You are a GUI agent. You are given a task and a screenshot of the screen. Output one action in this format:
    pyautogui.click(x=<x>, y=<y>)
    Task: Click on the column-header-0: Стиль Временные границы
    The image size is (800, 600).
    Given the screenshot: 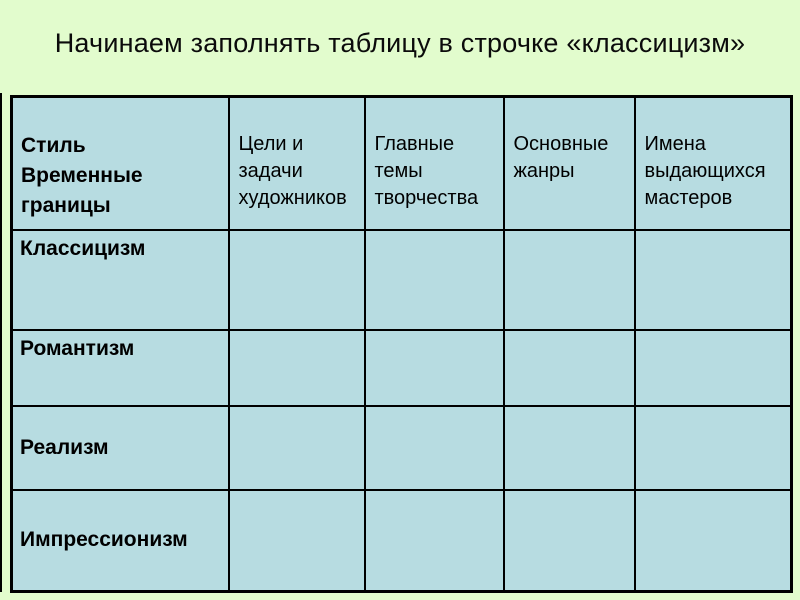 What is the action you would take?
    pyautogui.click(x=120, y=163)
    